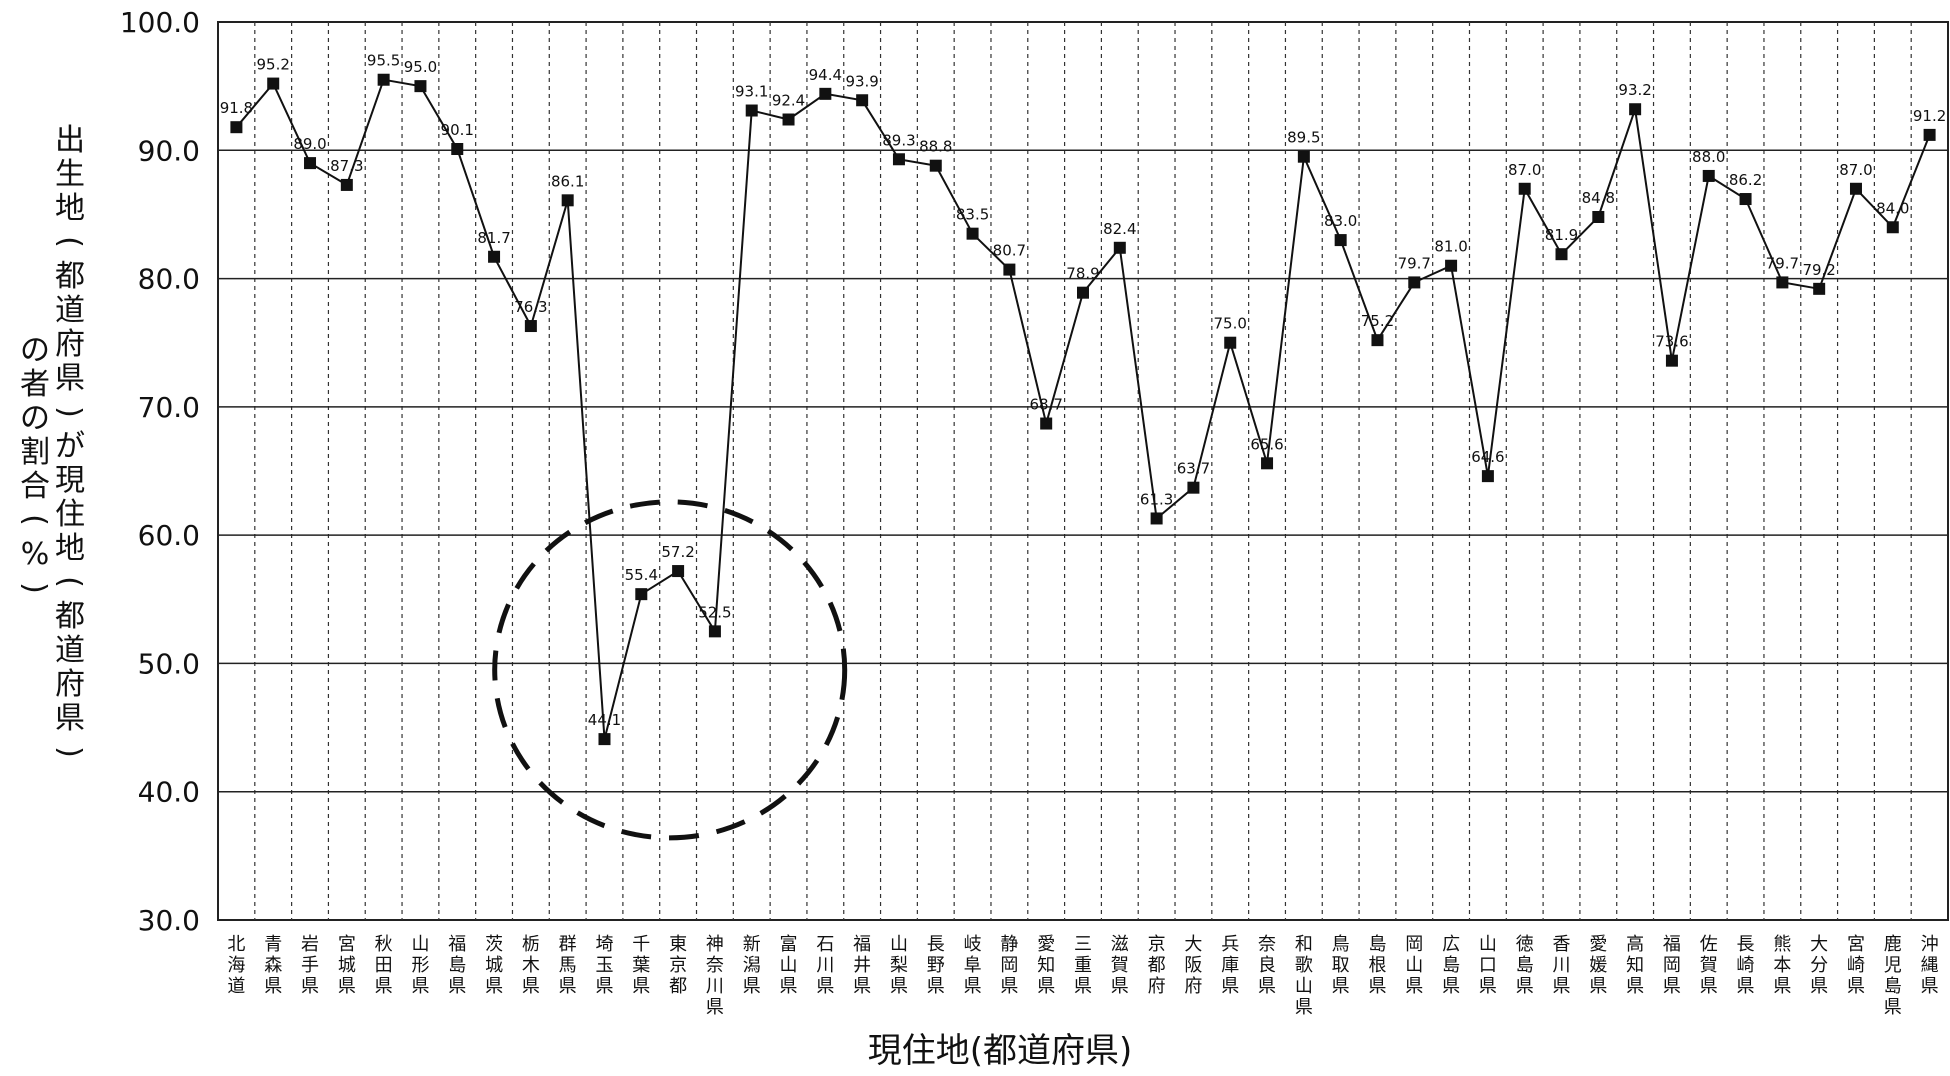 This screenshot has width=1950, height=1076. I want to click on x-tick-label: 京都府, so click(1157, 965).